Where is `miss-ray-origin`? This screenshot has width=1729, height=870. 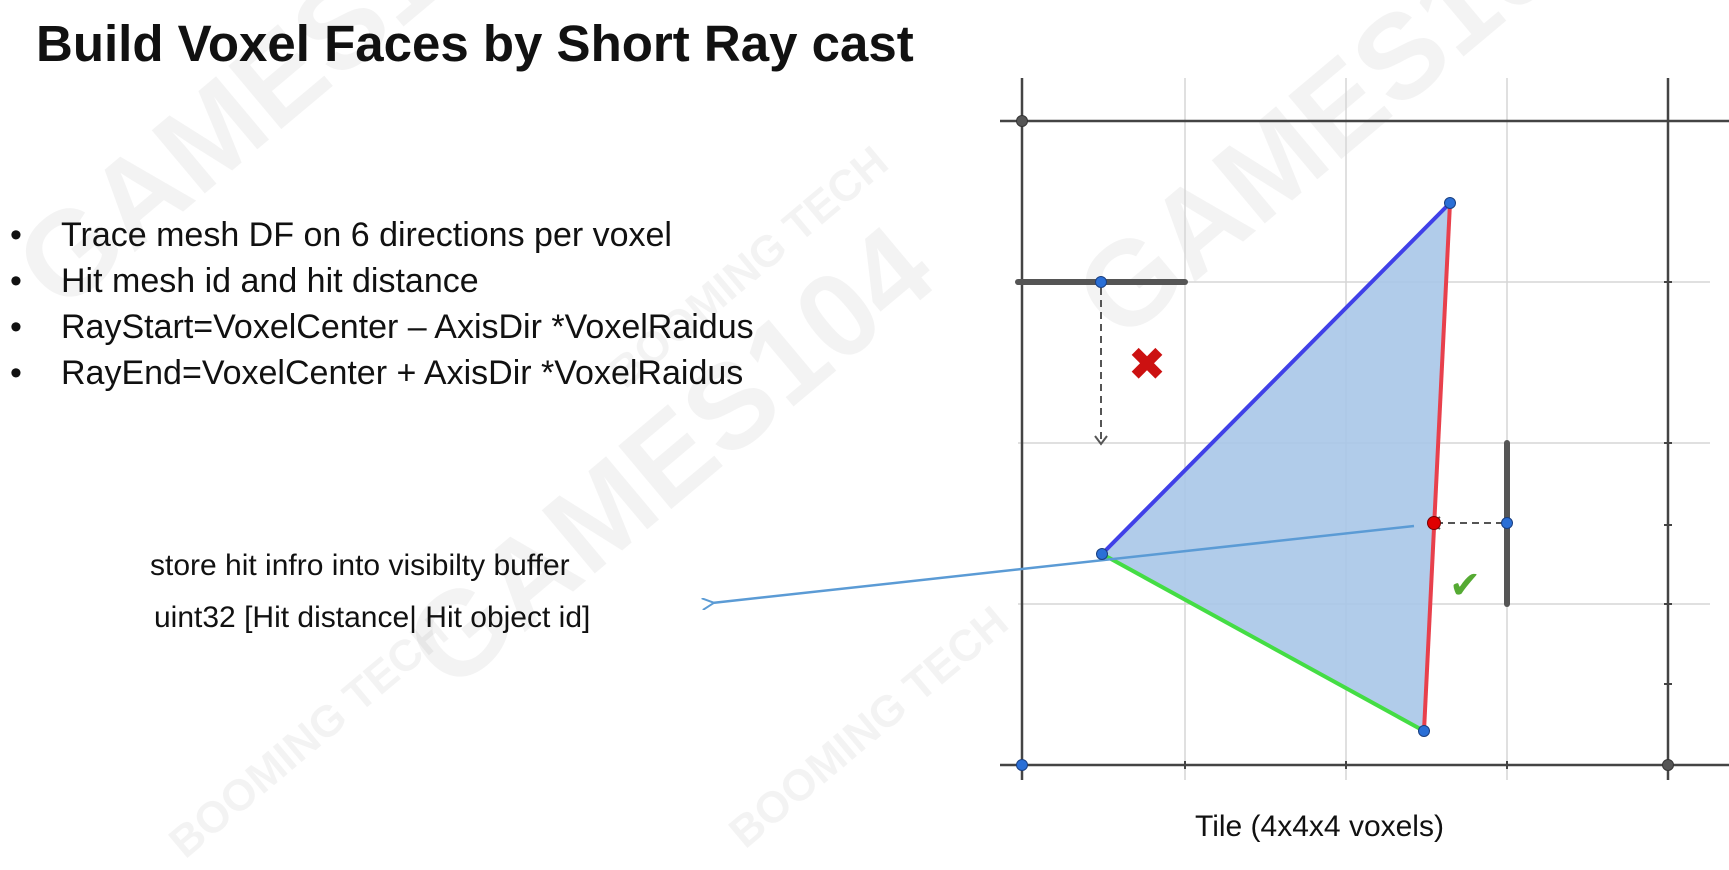
miss-ray-origin is located at coordinates (1101, 282).